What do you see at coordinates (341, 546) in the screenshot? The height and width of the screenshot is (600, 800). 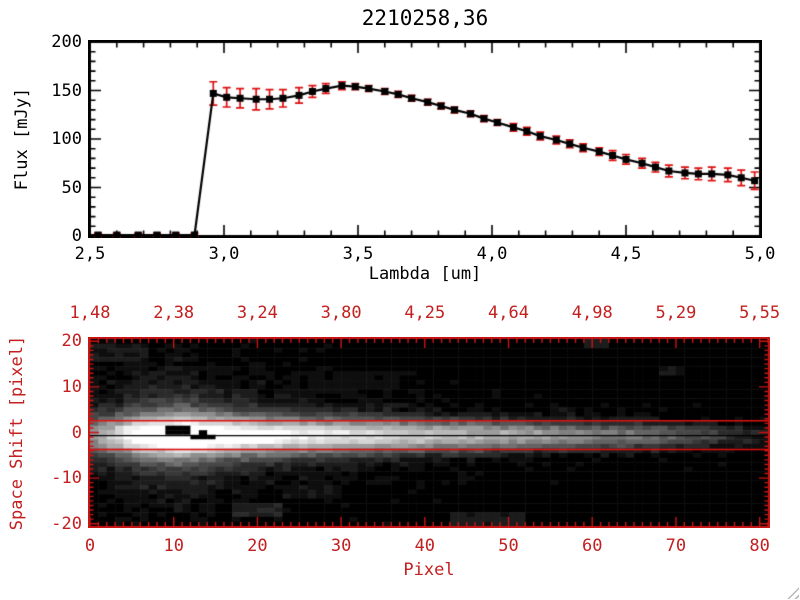 I see `pixel-x-tick-label: 30` at bounding box center [341, 546].